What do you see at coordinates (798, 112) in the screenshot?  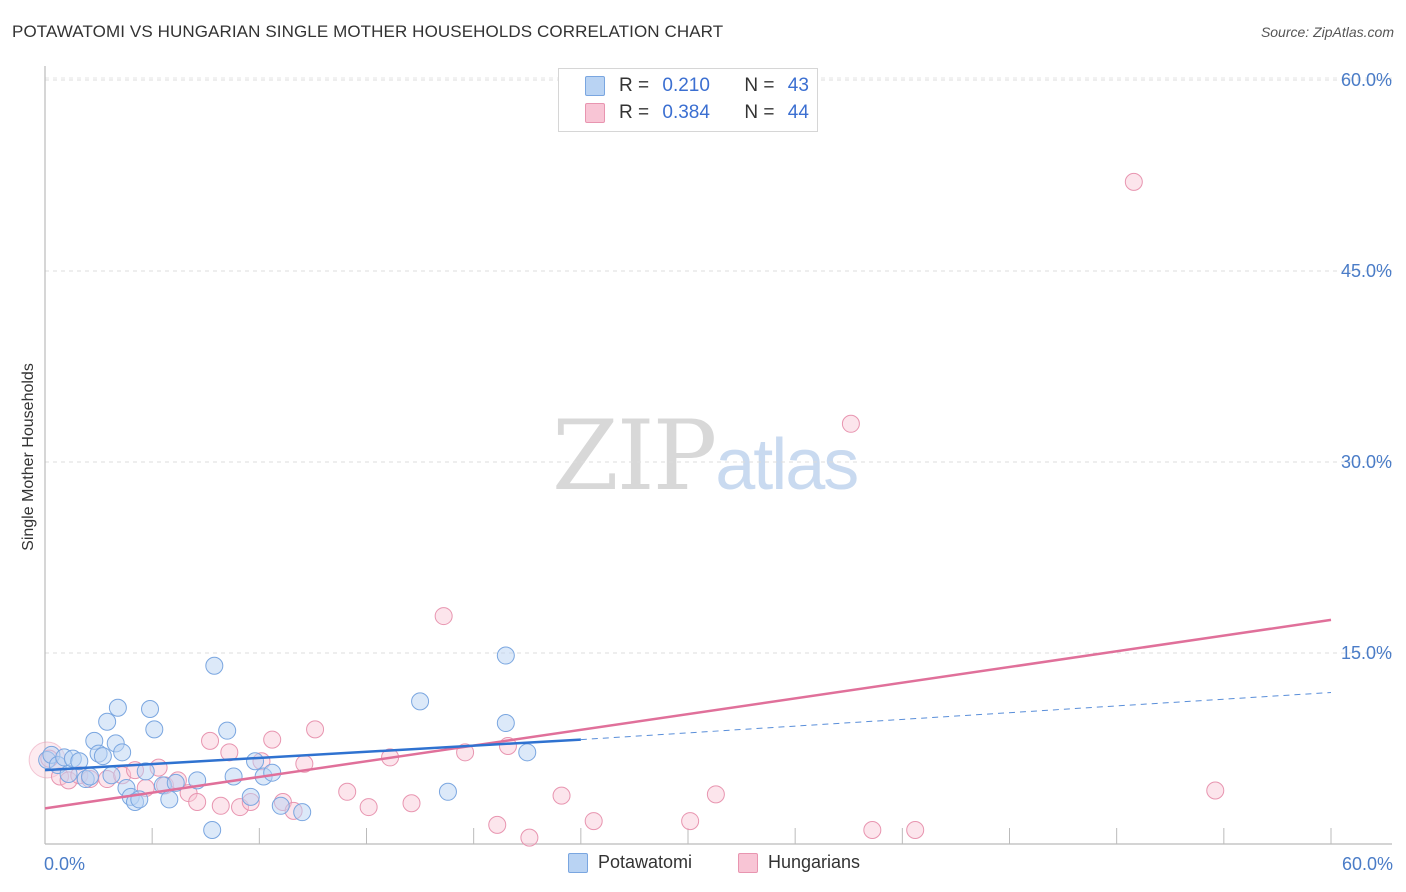 I see `legend-n-value: 44` at bounding box center [798, 112].